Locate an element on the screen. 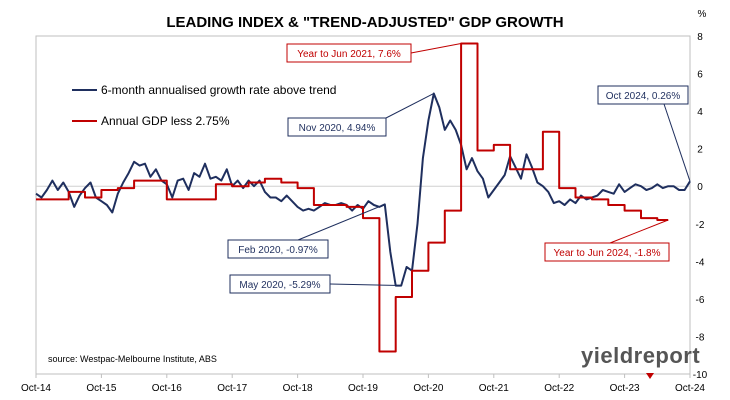 The image size is (730, 400). annotation-label: Feb 2020, -0.97% is located at coordinates (278, 250).